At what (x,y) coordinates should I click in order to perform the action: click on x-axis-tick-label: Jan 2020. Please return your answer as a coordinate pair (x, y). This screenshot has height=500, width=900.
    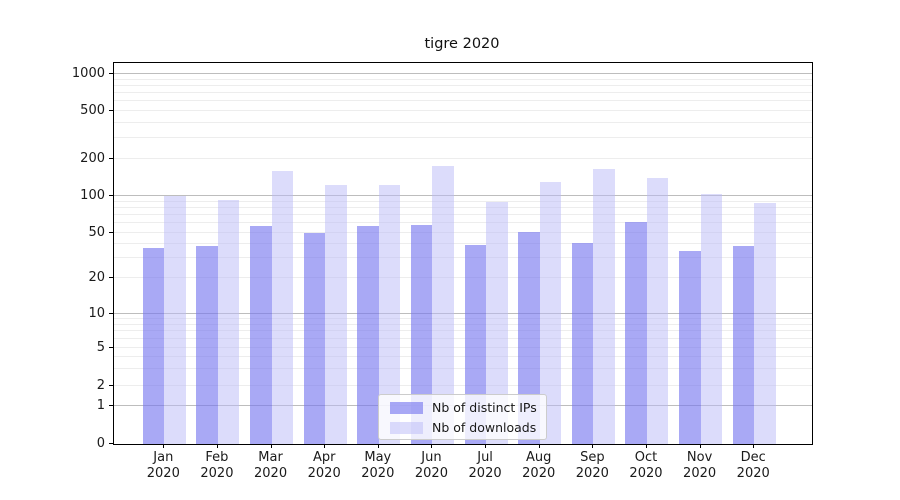
    Looking at the image, I should click on (163, 465).